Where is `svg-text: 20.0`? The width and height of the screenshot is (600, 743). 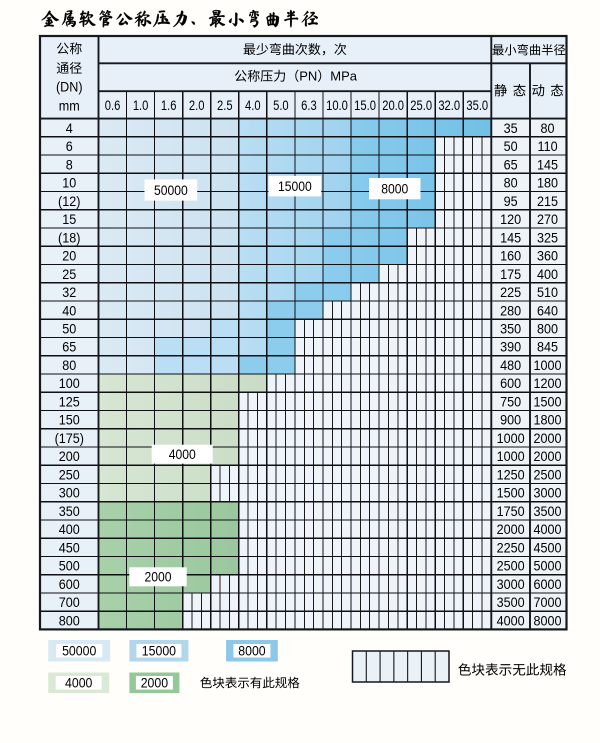
svg-text: 20.0 is located at coordinates (393, 105).